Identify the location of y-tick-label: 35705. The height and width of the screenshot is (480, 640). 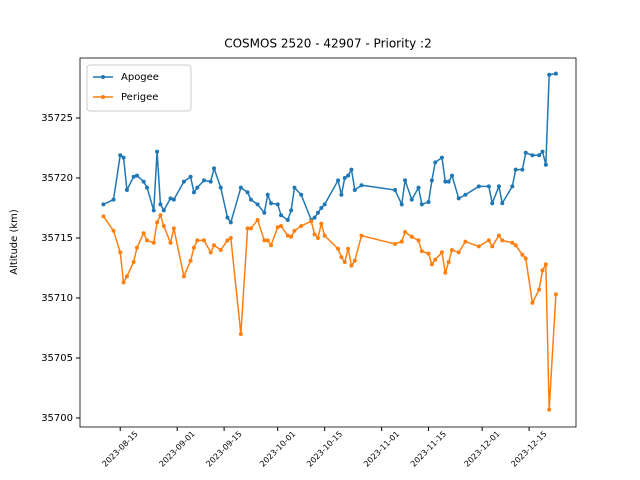
(57, 358).